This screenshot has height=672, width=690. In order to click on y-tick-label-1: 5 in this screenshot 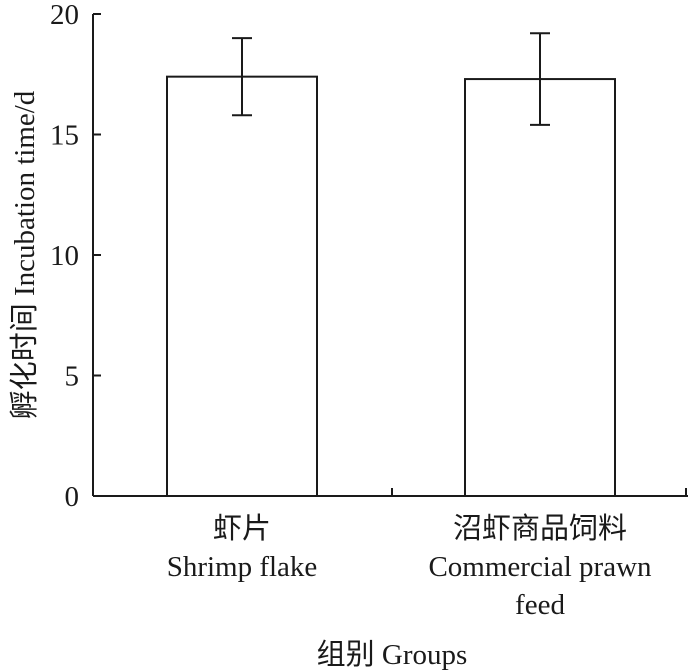, I will do `click(72, 377)`.